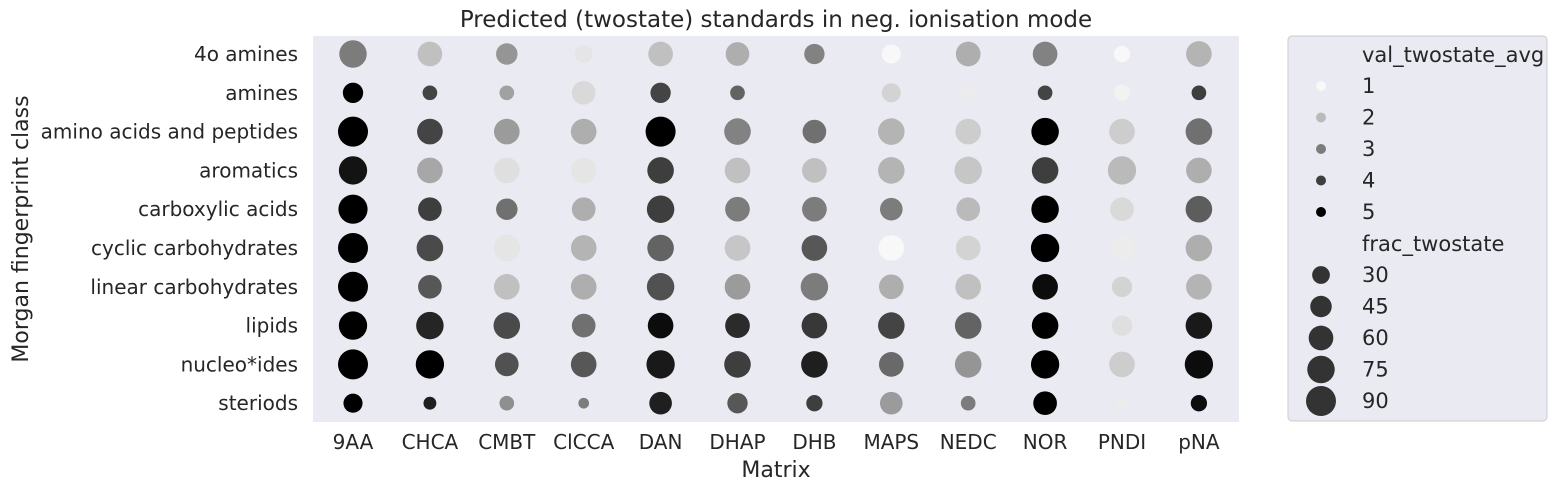  What do you see at coordinates (169, 132) in the screenshot?
I see `y-tick-label: amino acids and peptides` at bounding box center [169, 132].